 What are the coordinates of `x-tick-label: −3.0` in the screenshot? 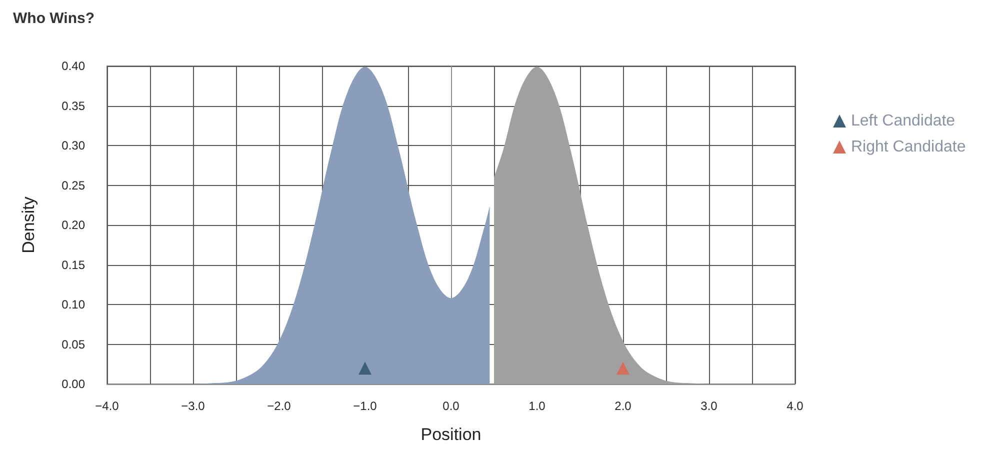 It's located at (193, 406).